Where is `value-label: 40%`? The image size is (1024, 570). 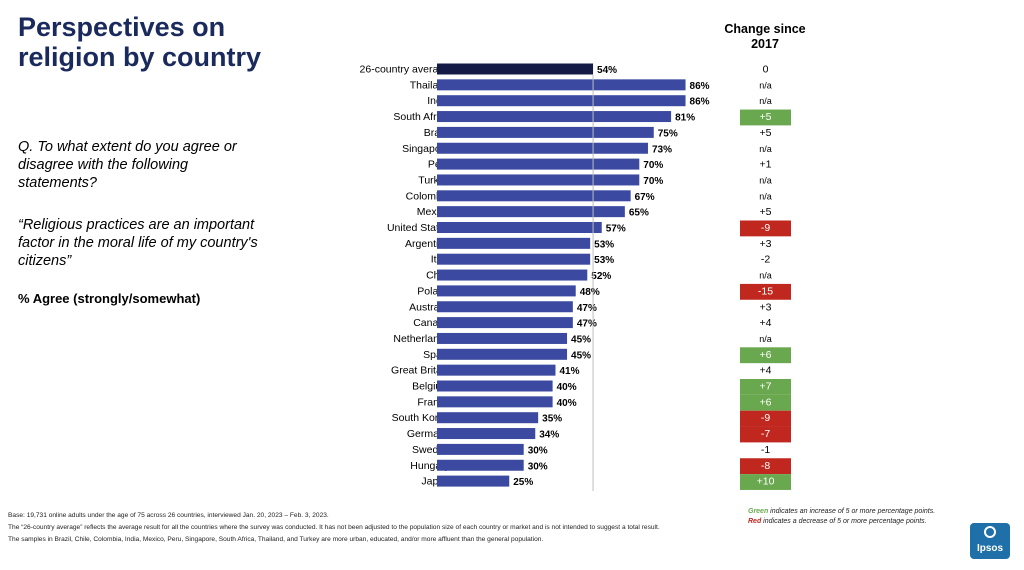
value-label: 40% is located at coordinates (567, 403).